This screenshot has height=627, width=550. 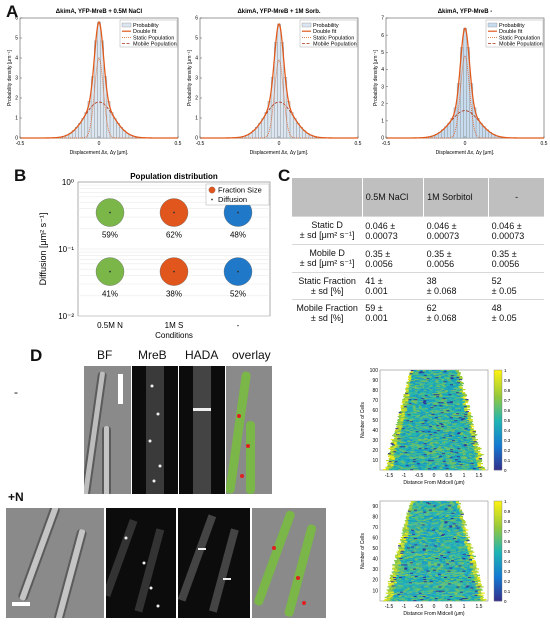 I want to click on y-tick-label: 80, so click(x=375, y=391).